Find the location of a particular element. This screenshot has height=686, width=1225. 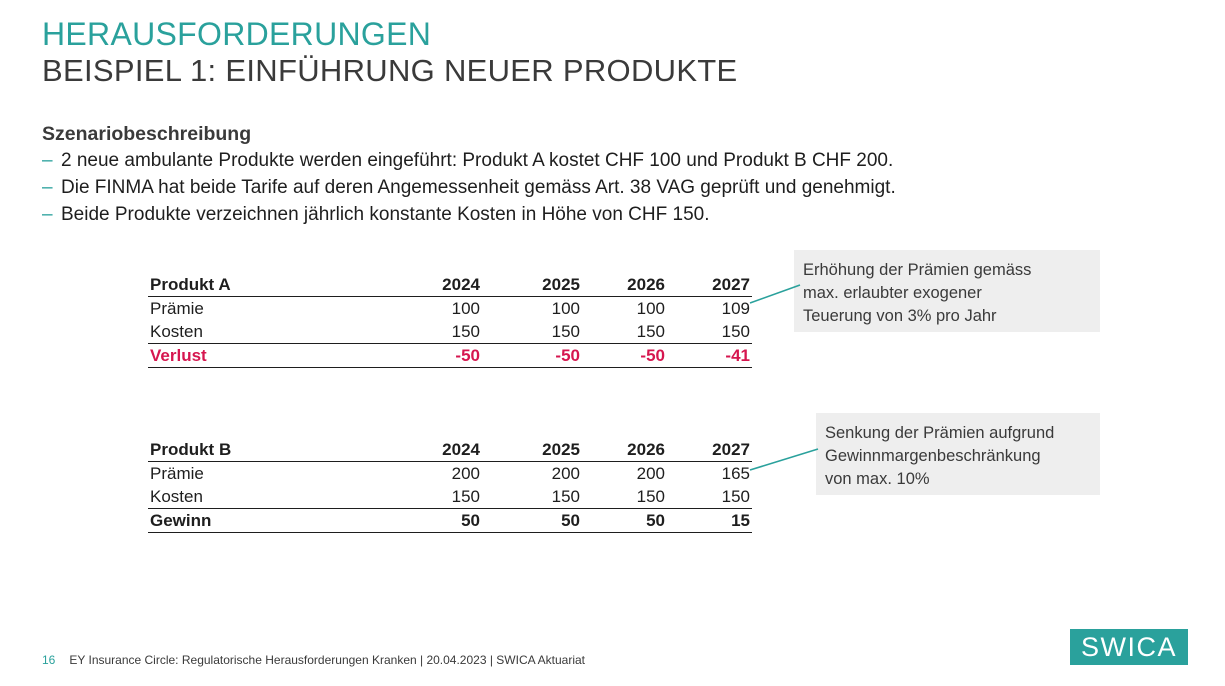

total-label: Verlust is located at coordinates (273, 355).